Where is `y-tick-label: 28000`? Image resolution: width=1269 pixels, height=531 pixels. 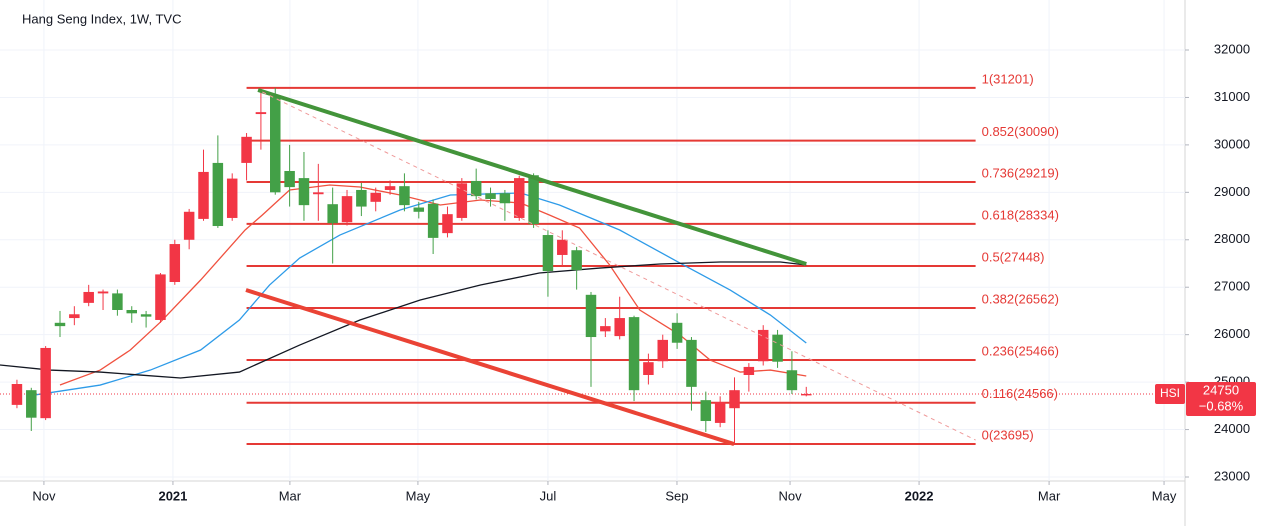 y-tick-label: 28000 is located at coordinates (1232, 238).